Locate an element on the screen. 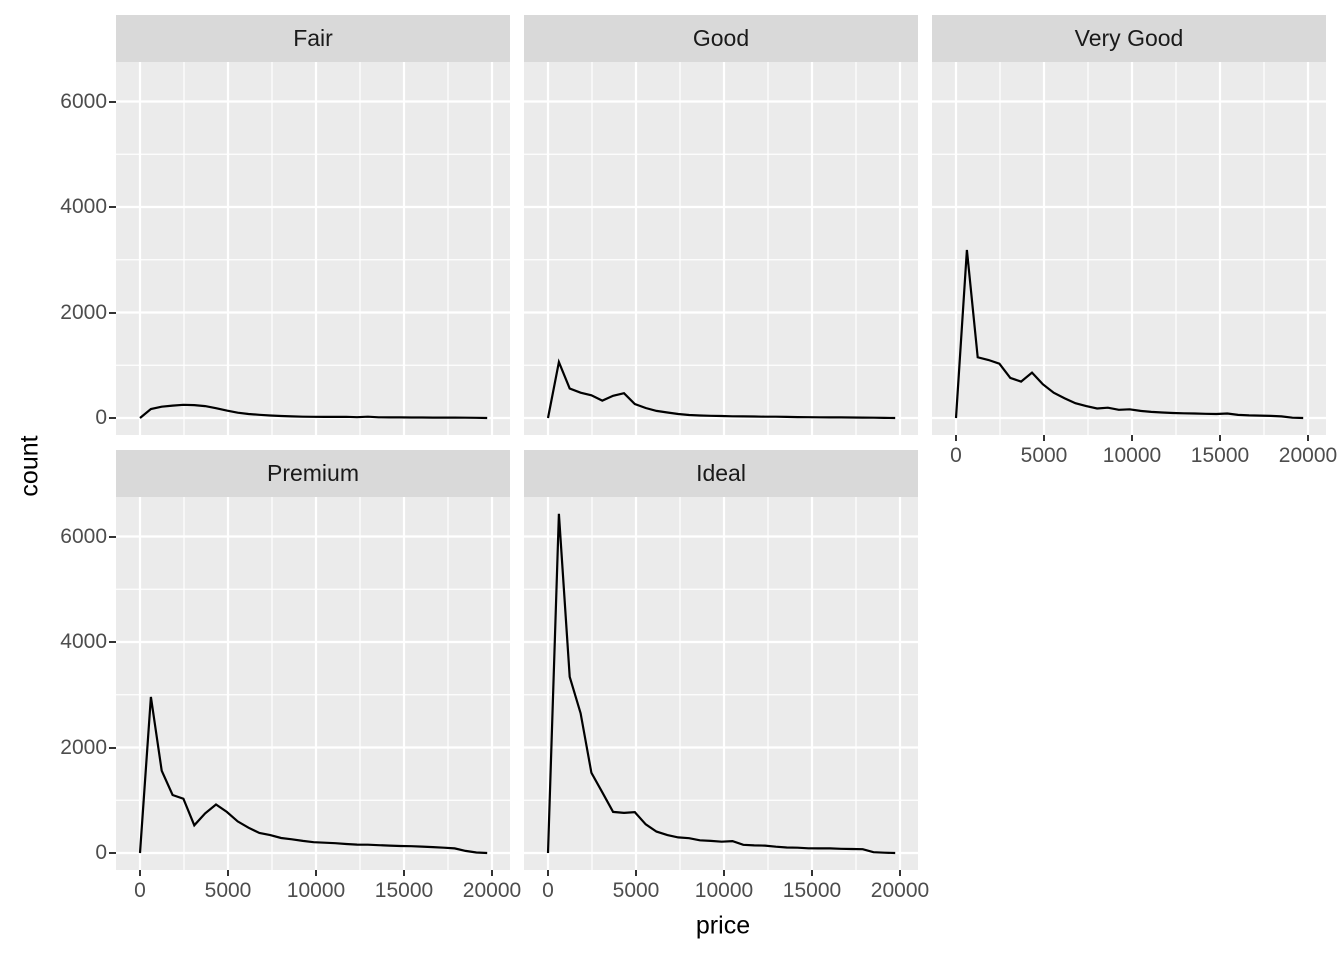 This screenshot has height=960, width=1344. facet-panel-premium is located at coordinates (313, 683).